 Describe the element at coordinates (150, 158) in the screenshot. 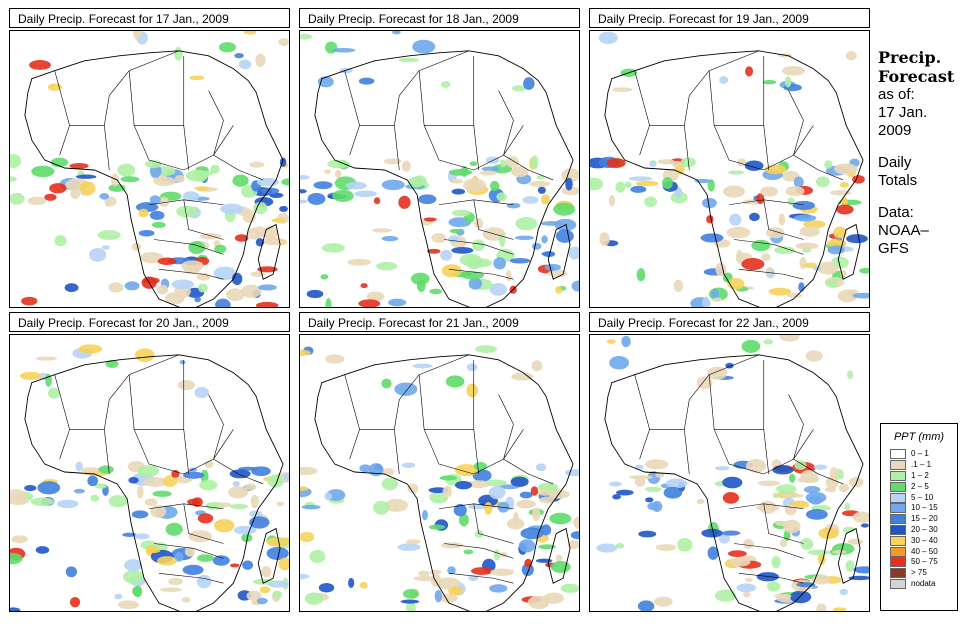

I see `forecast-panel: Daily Precip. Forecast for 17 Jan., 2009` at that location.